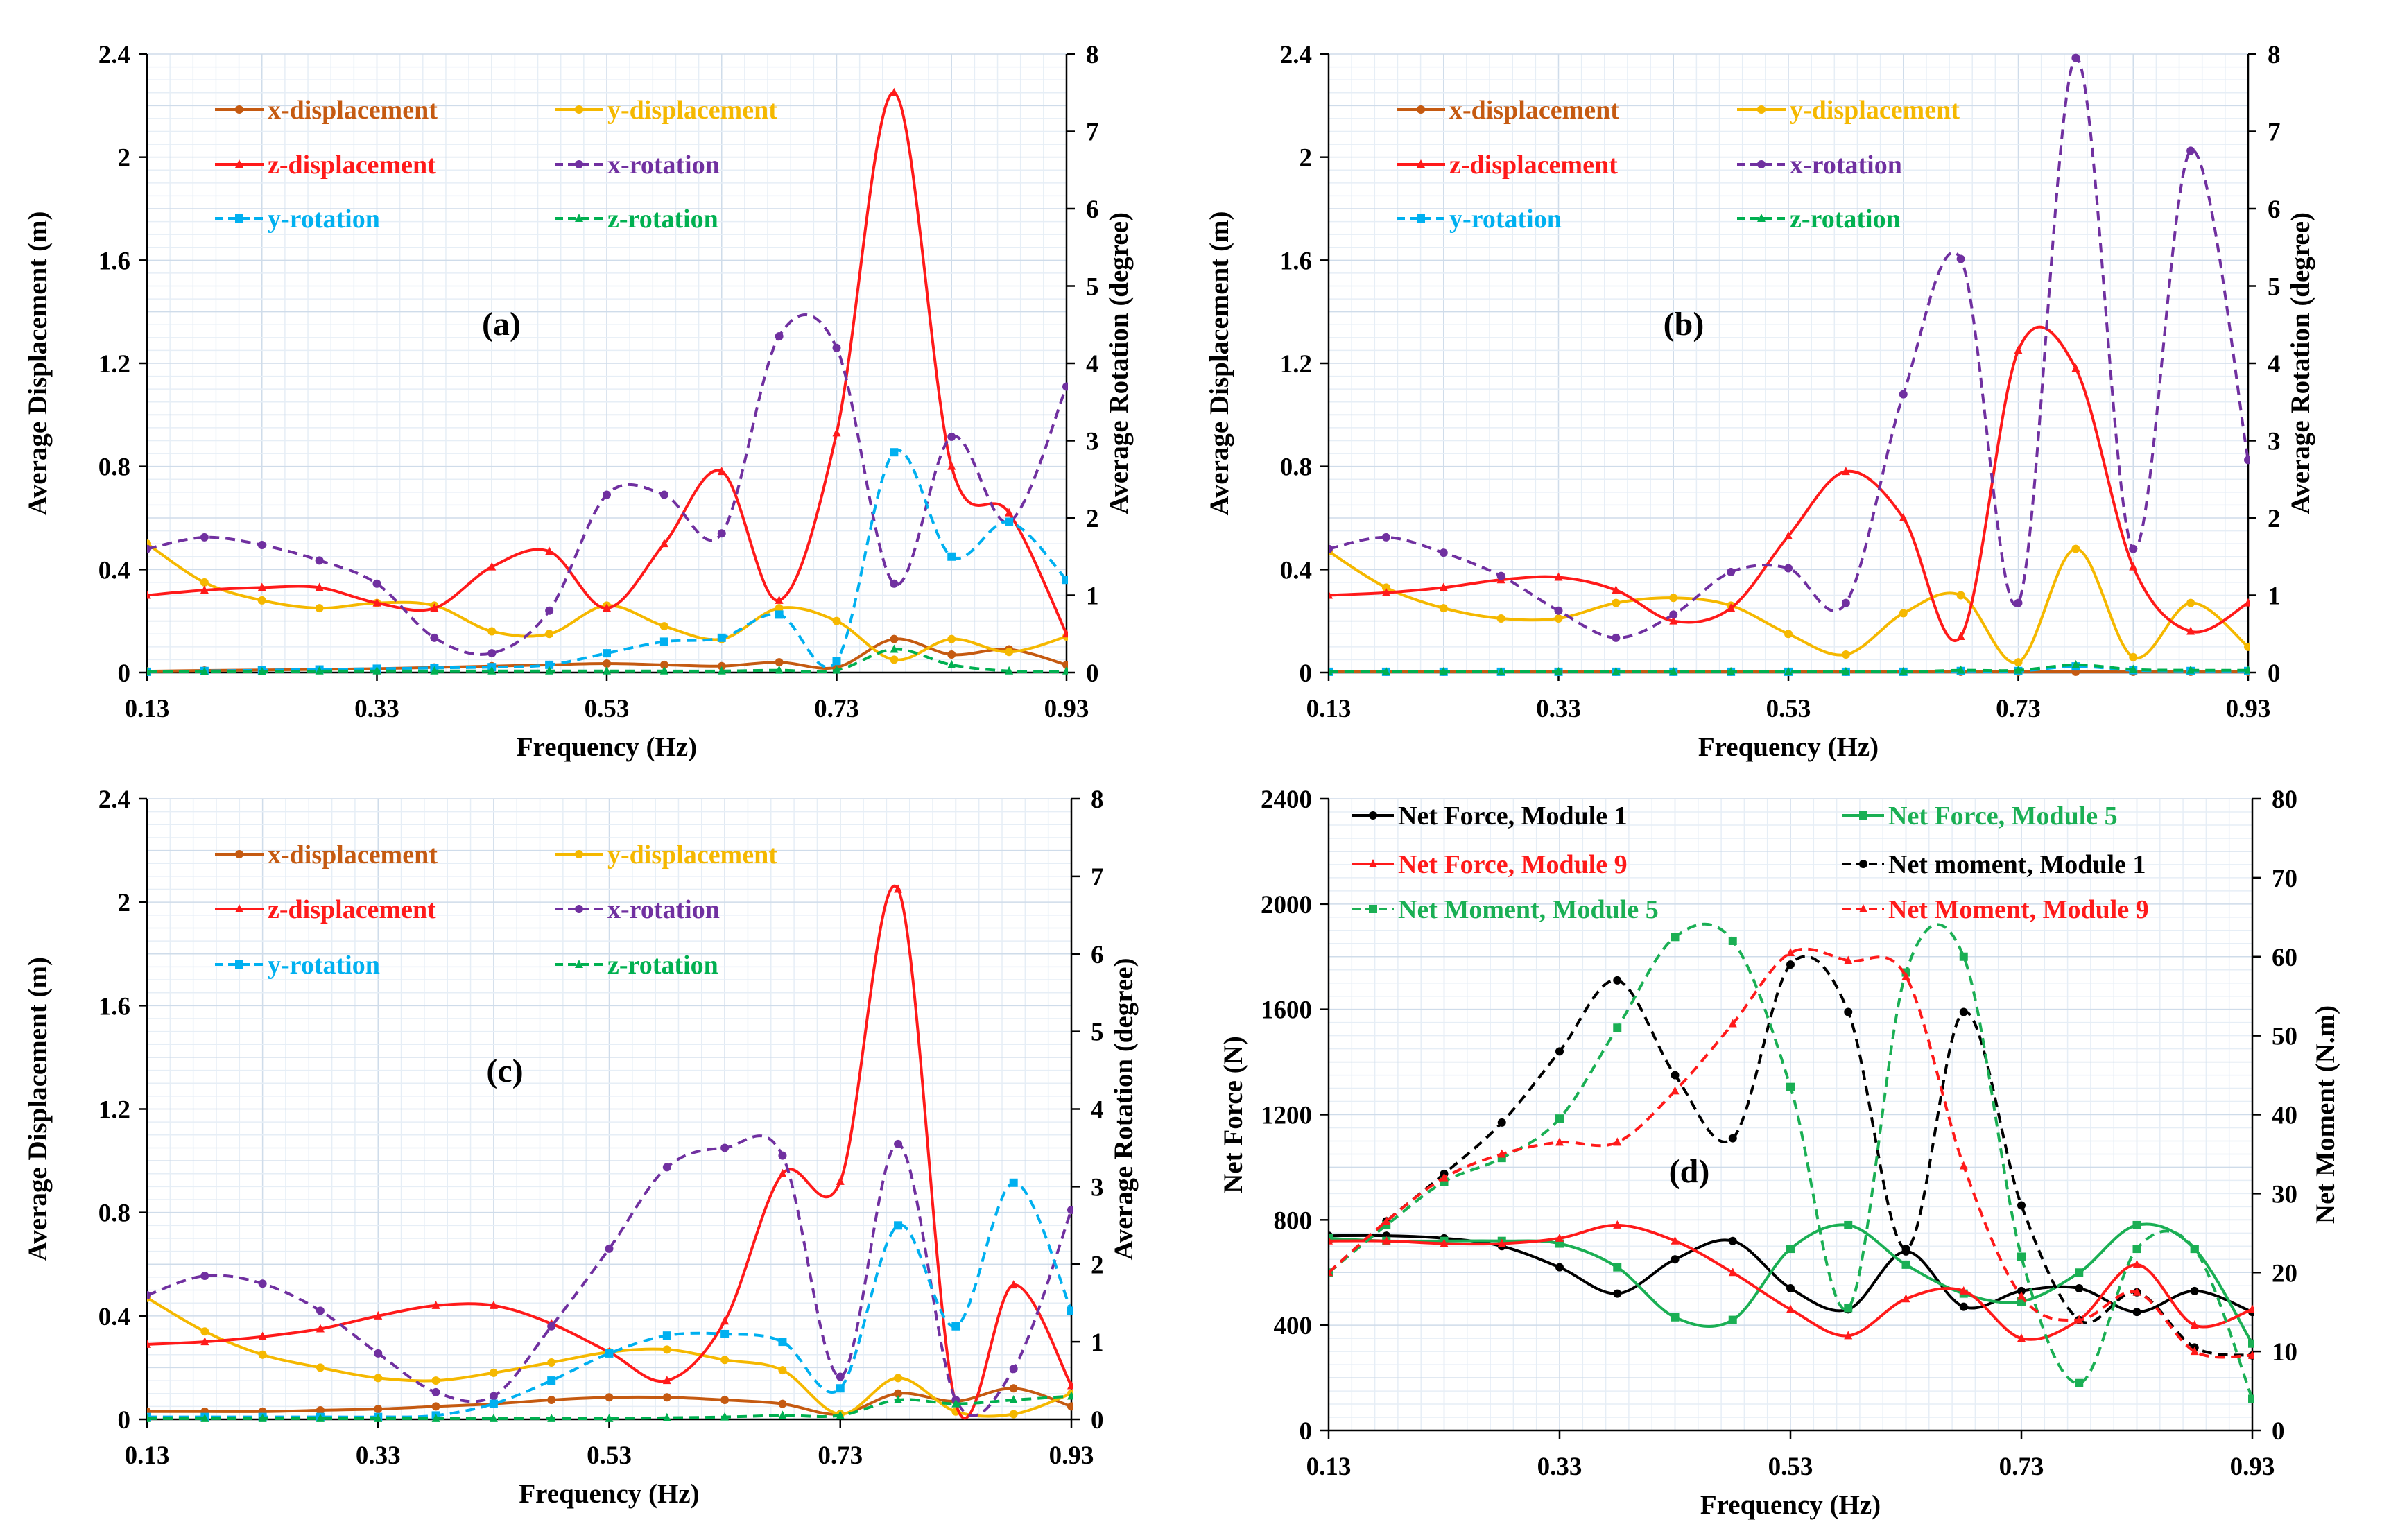  Describe the element at coordinates (1789, 667) in the screenshot. I see `series-z-rotation` at that location.